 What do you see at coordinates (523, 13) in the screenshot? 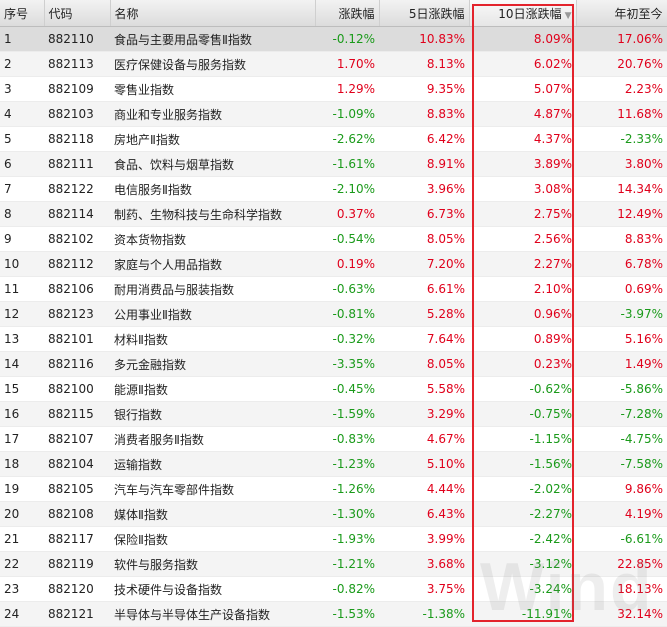
I see `col-header-change-10d: 10日涨跌幅 ▼` at bounding box center [523, 13].